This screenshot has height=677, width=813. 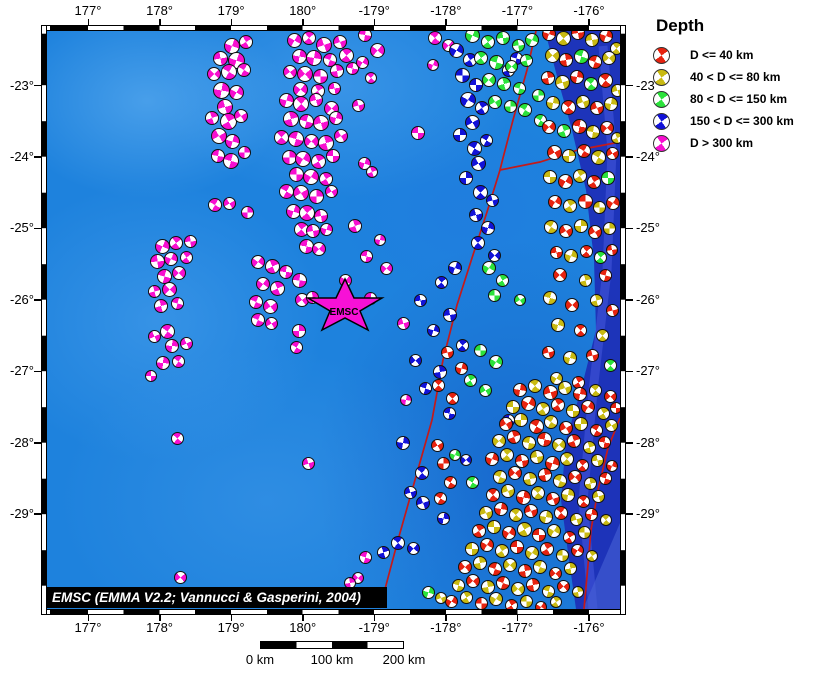 I want to click on lat-label-left: -24°, so click(x=22, y=156).